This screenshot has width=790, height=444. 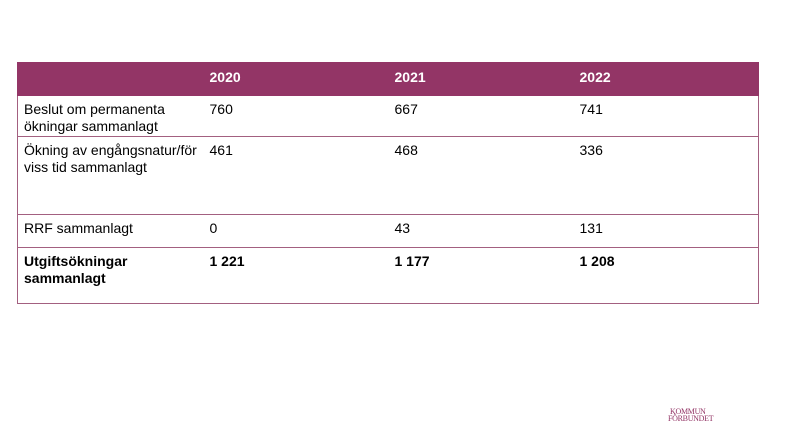 I want to click on table-header-row: 2020 2021 2022, so click(x=388, y=79).